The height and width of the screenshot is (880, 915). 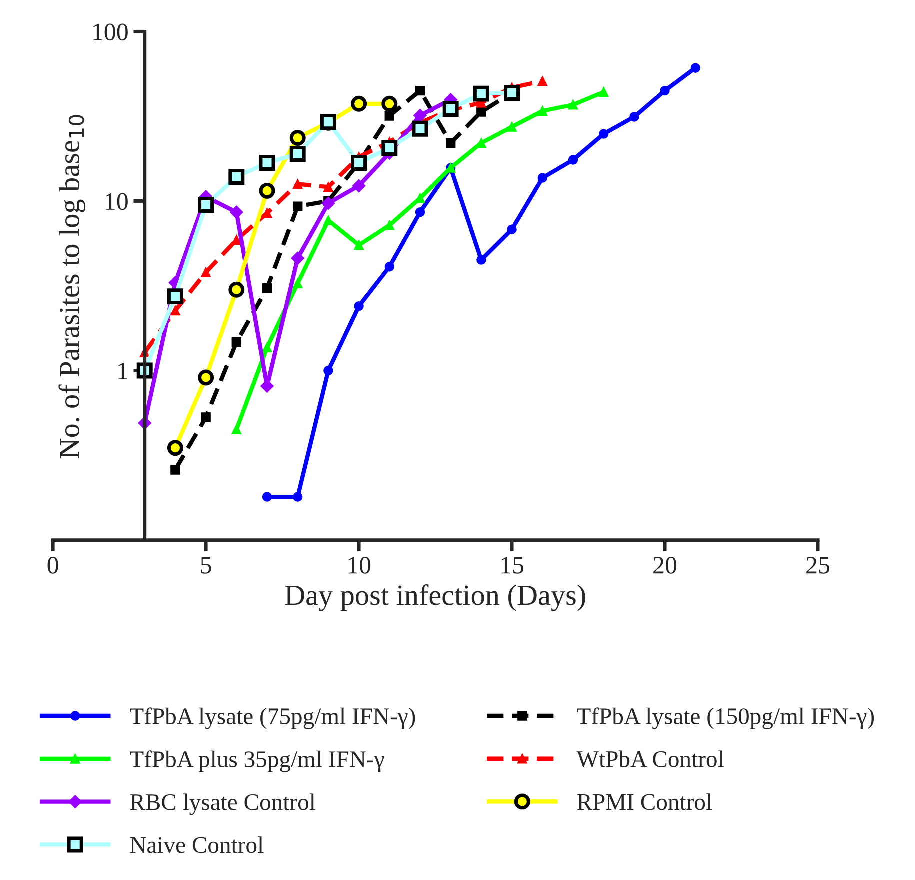 What do you see at coordinates (72, 286) in the screenshot?
I see `y-axis-title: No. of Parasites to log base$_{10}$` at bounding box center [72, 286].